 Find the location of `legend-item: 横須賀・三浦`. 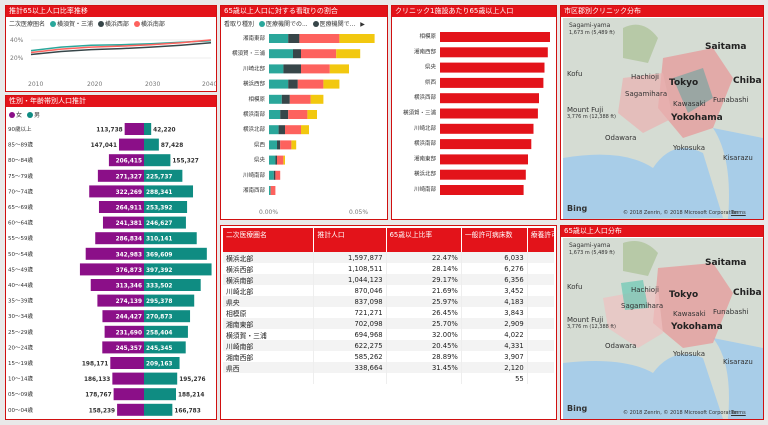

legend-item: 横須賀・三浦 is located at coordinates (74, 24).